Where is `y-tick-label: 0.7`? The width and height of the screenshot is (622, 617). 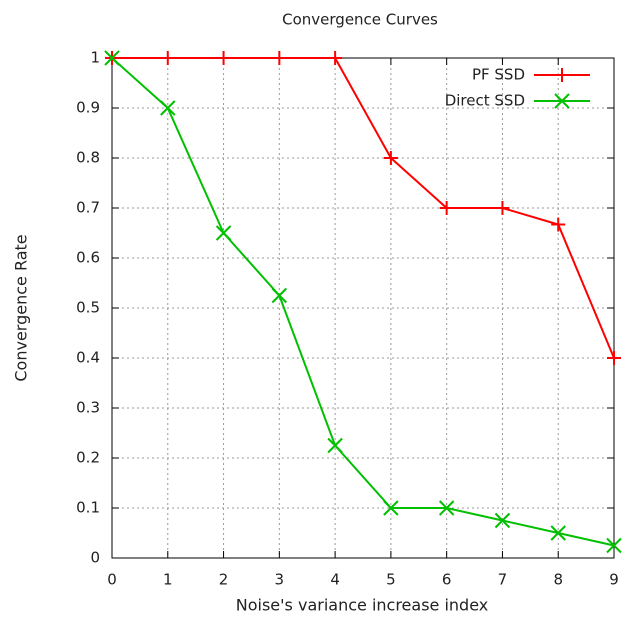
y-tick-label: 0.7 is located at coordinates (88, 208).